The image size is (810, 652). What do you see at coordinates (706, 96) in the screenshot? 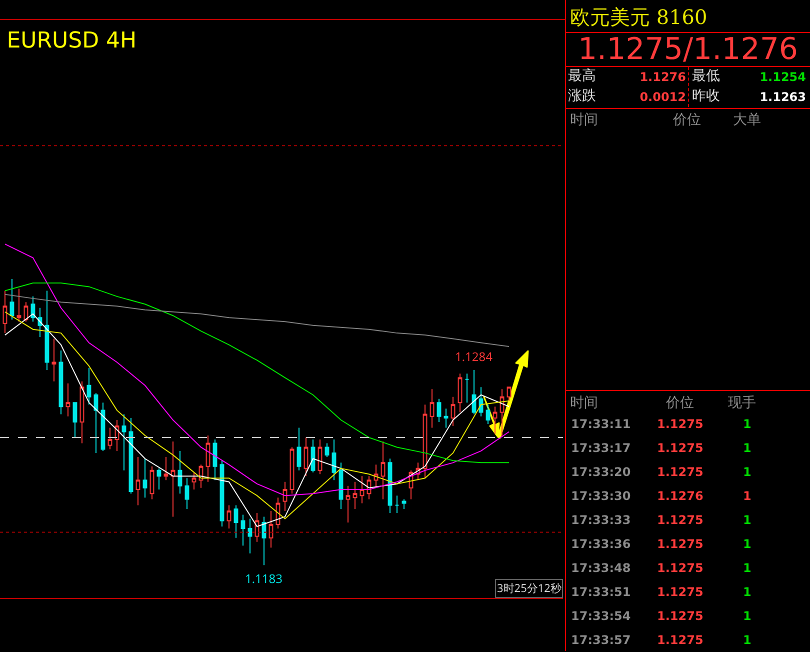
I see `text: 昨收` at bounding box center [706, 96].